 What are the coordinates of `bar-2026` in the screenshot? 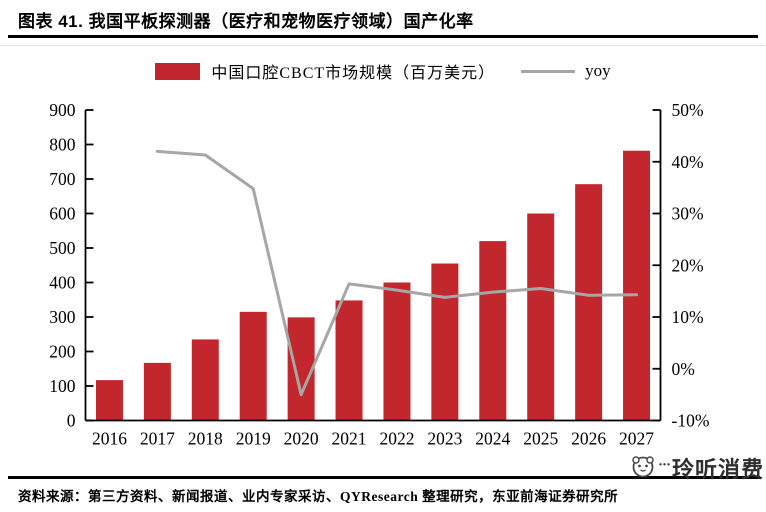 It's located at (589, 302).